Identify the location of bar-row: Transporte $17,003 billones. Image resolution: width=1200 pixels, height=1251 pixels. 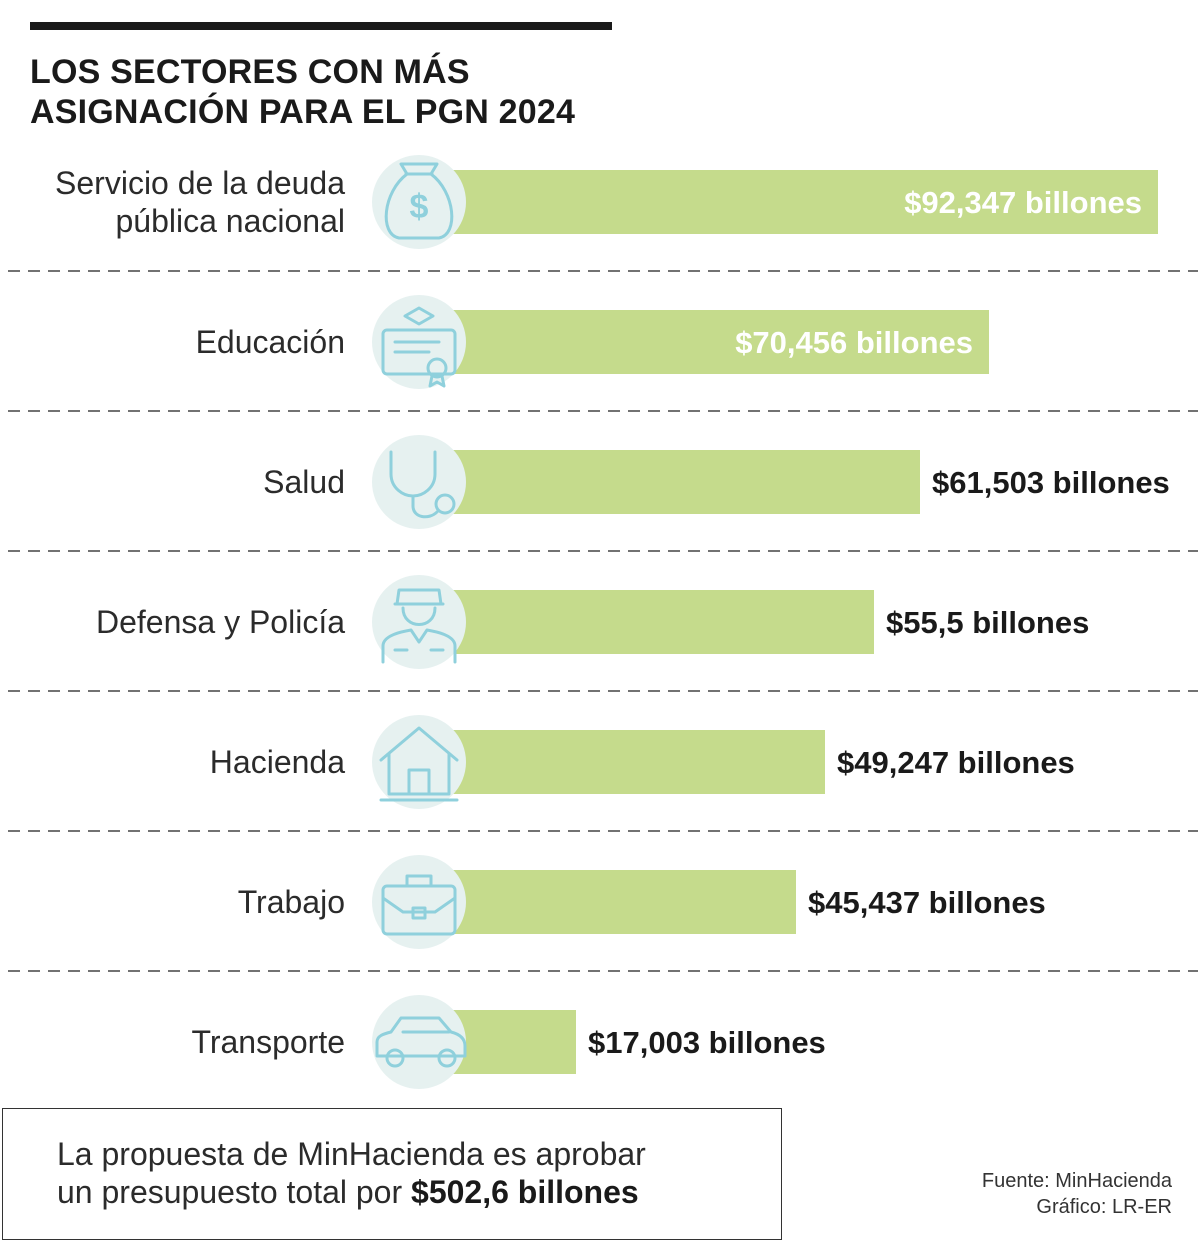
(508, 1042).